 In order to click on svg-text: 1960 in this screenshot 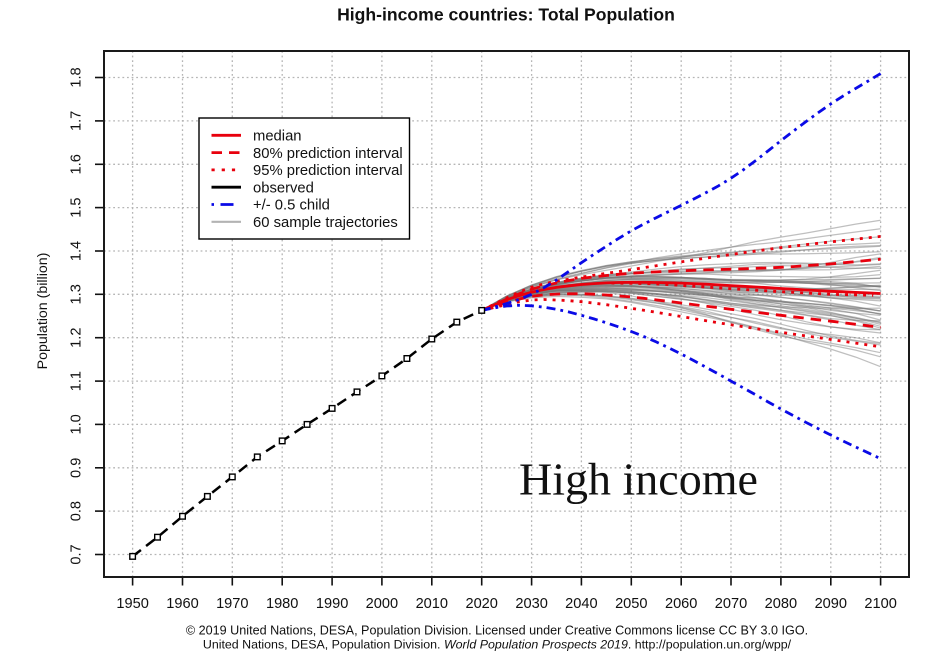, I will do `click(182, 604)`.